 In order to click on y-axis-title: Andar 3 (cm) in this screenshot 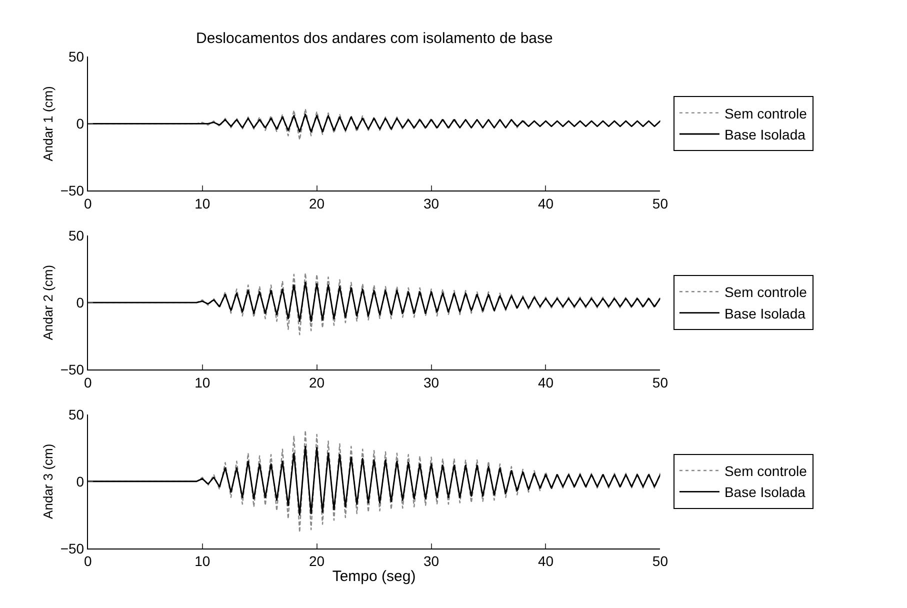, I will do `click(48, 481)`.